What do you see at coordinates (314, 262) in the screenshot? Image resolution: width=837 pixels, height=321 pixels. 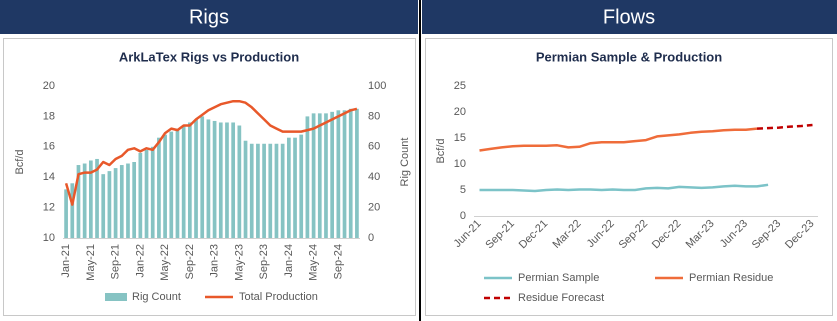 I see `x-tick-label: May-24` at bounding box center [314, 262].